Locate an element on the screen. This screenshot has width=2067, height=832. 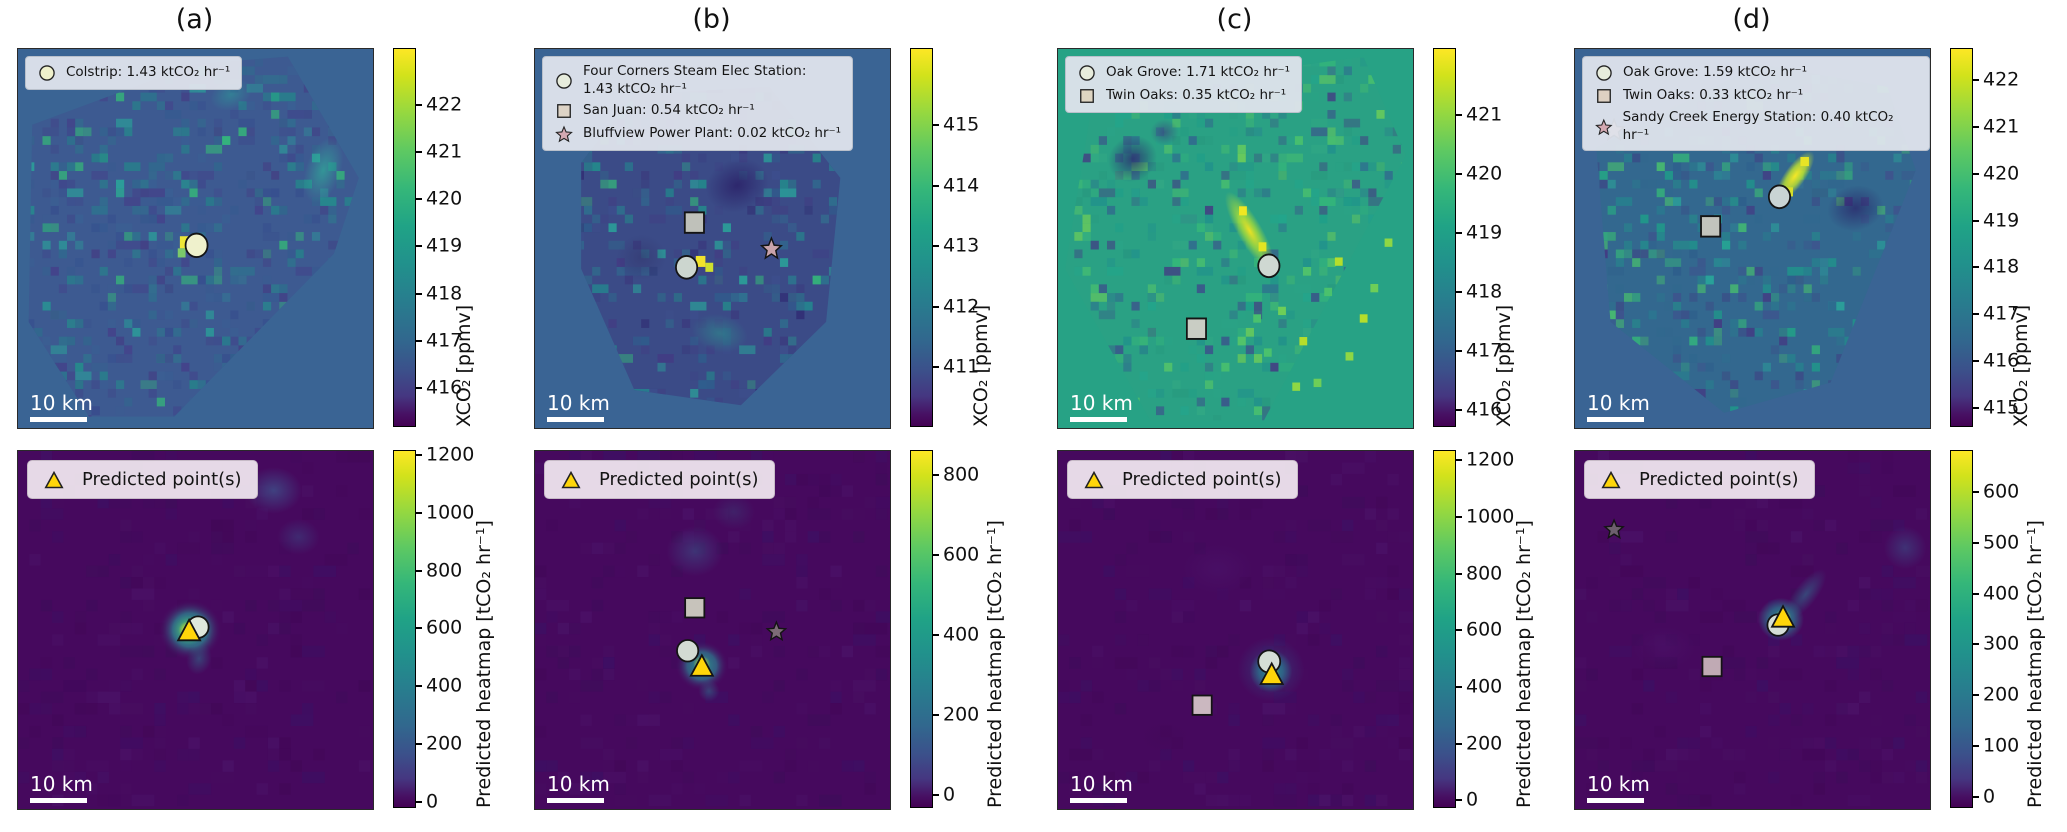
heatmap-image is located at coordinates (712, 630).